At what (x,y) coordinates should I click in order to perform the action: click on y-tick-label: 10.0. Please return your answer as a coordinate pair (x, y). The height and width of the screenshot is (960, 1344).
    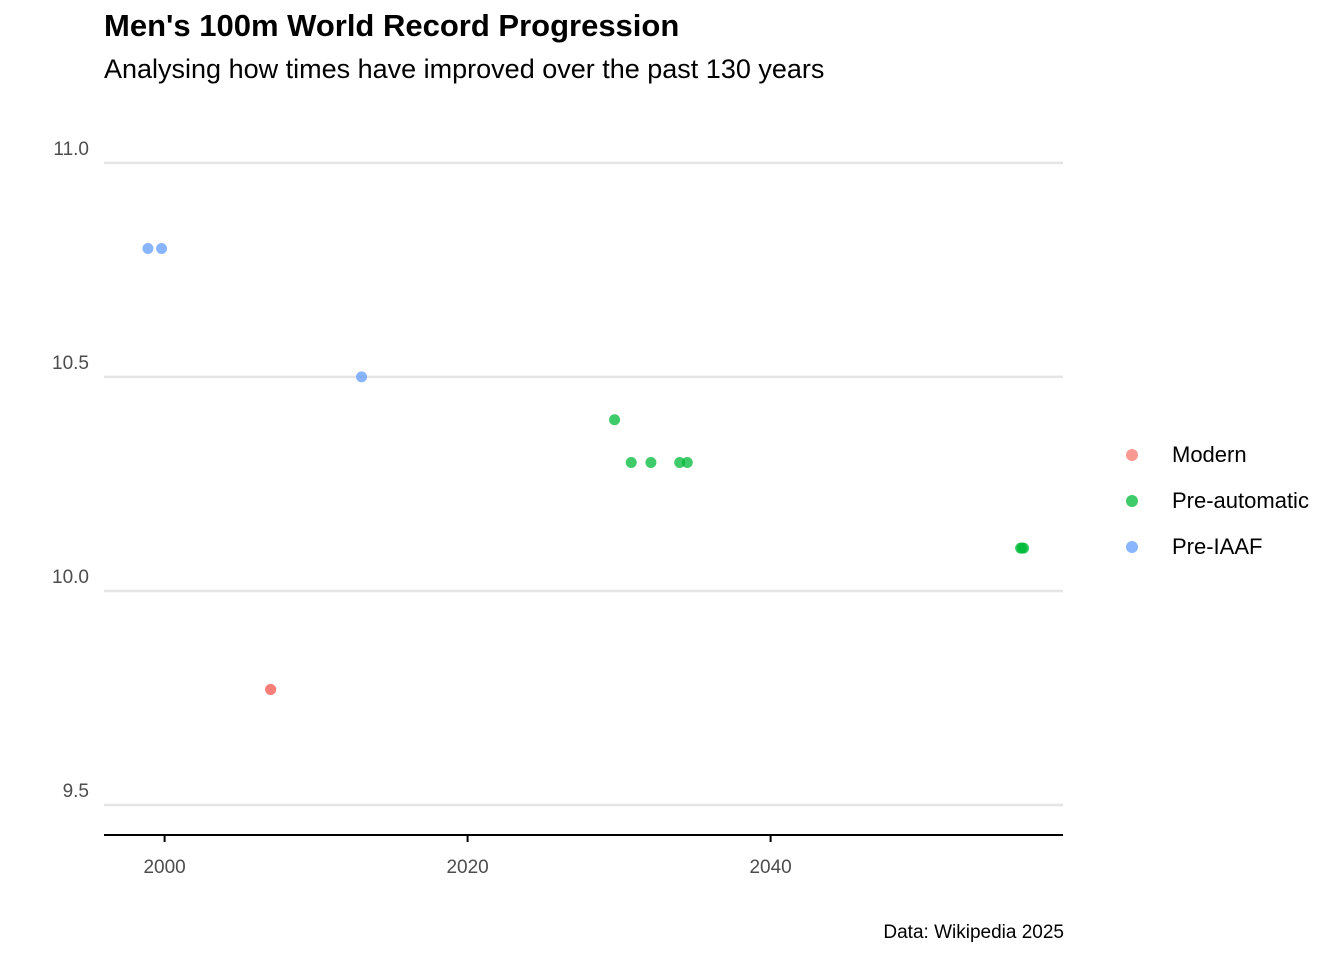
    Looking at the image, I should click on (70, 577).